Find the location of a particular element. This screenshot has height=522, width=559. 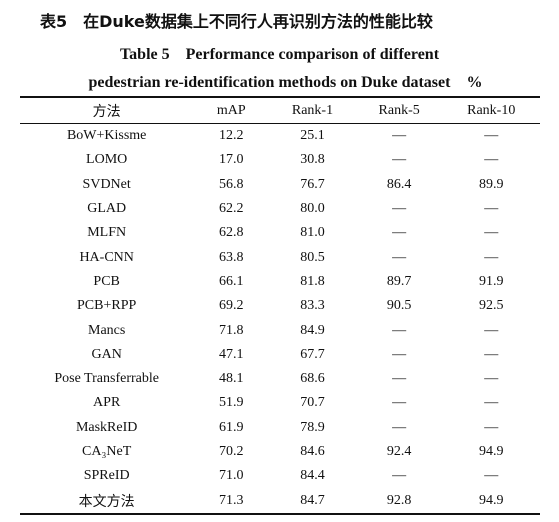

cell: 80.0 is located at coordinates (312, 209).